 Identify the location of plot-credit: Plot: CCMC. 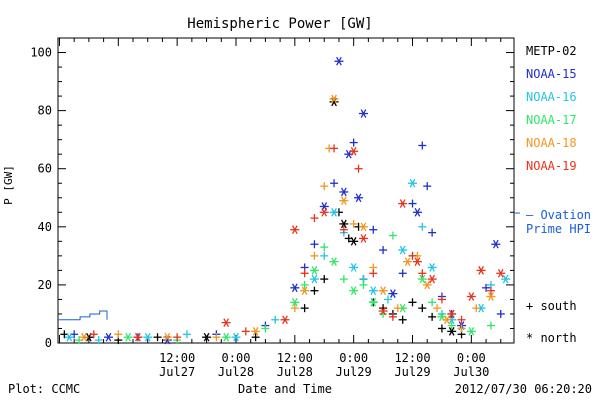
(44, 389).